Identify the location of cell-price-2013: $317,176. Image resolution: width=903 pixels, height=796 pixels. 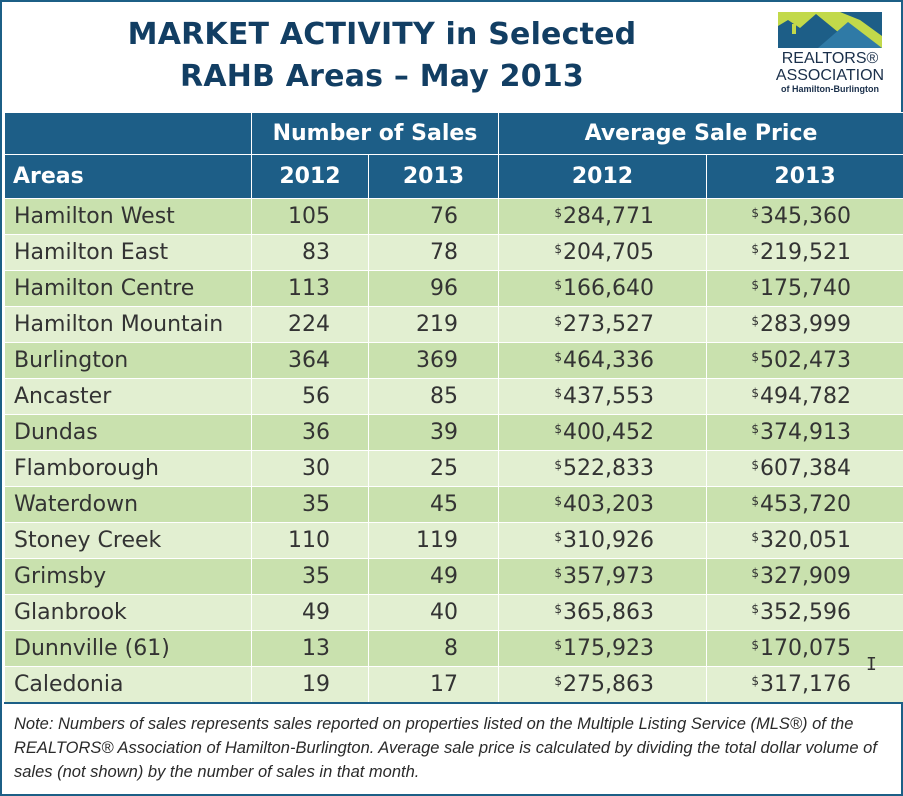
(804, 684).